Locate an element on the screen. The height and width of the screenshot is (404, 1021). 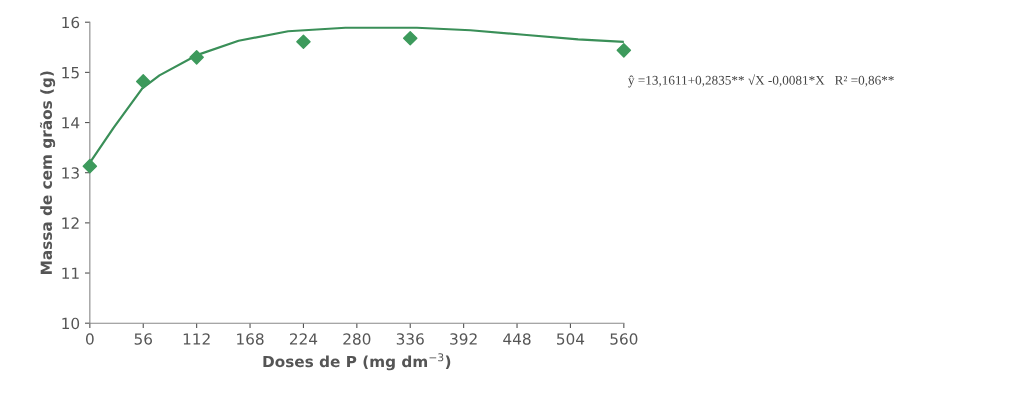
y-tick-label: 13 is located at coordinates (70, 173).